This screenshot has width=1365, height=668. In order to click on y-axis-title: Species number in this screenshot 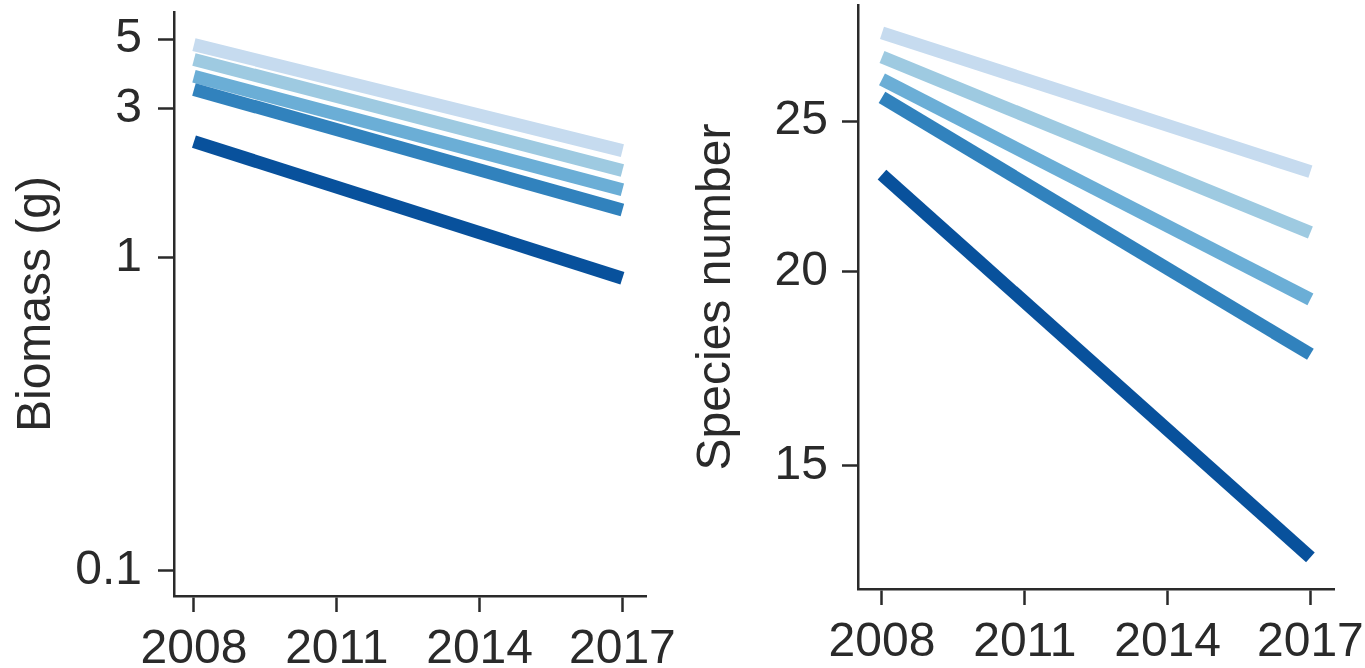, I will do `click(714, 297)`.